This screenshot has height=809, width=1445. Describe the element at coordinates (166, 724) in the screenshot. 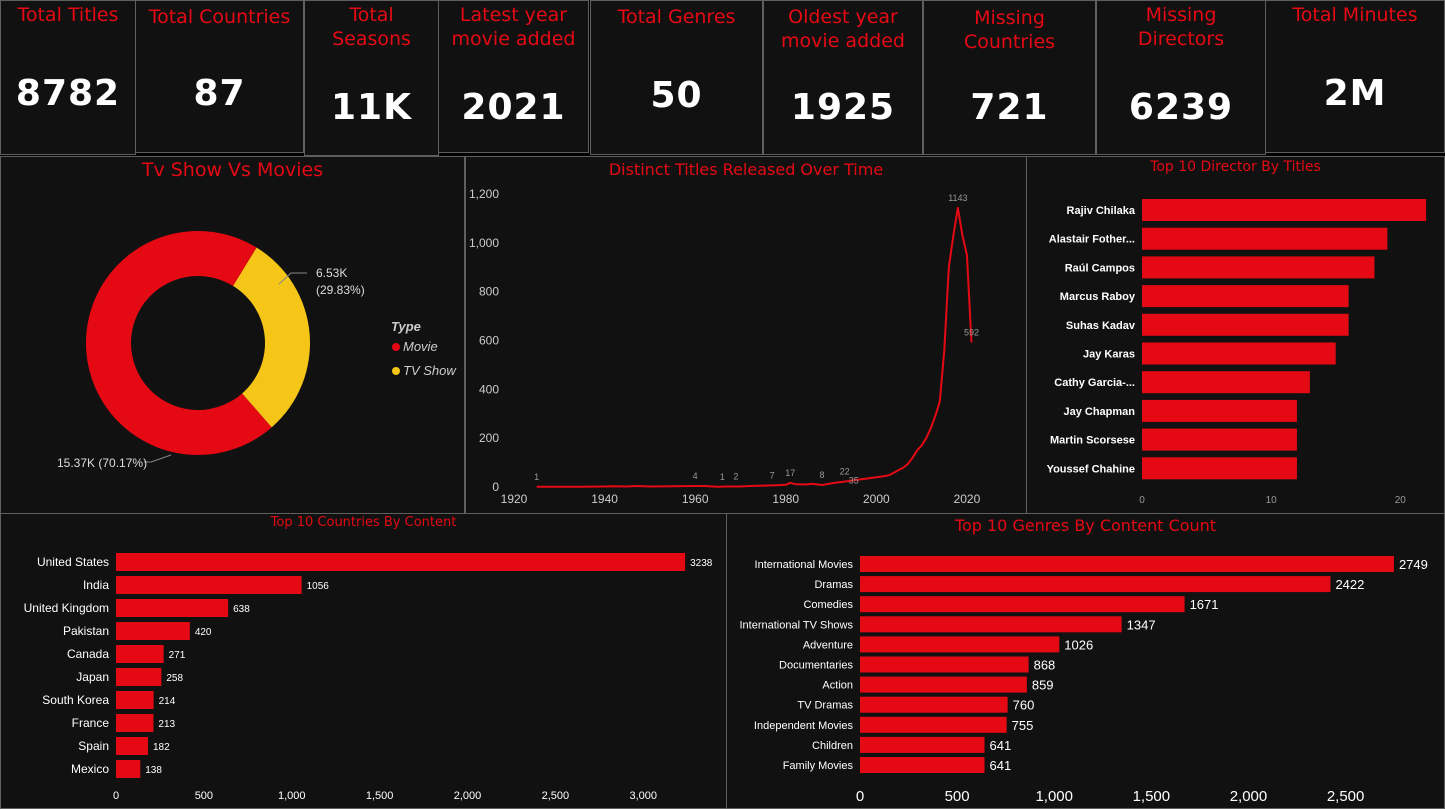

I see `data-label: 213` at that location.